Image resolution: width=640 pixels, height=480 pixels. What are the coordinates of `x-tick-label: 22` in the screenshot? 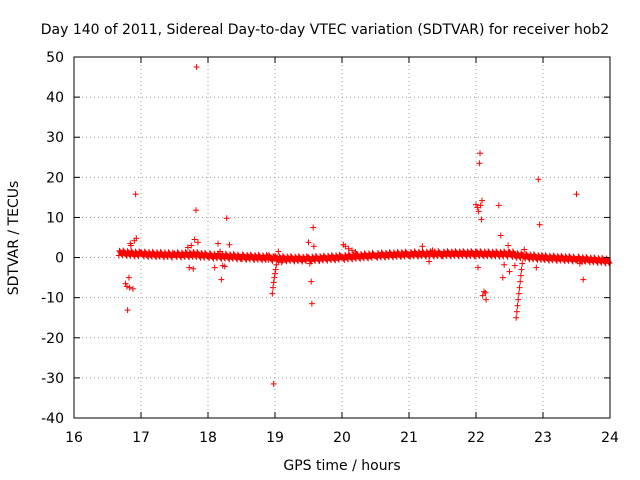 It's located at (476, 438).